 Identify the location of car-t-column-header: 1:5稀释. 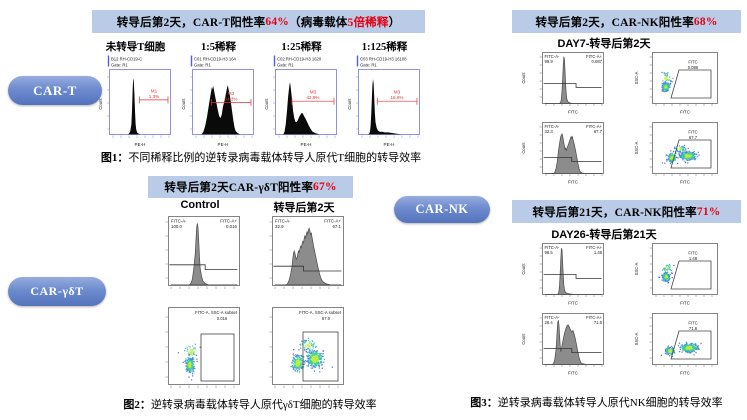
(218, 47).